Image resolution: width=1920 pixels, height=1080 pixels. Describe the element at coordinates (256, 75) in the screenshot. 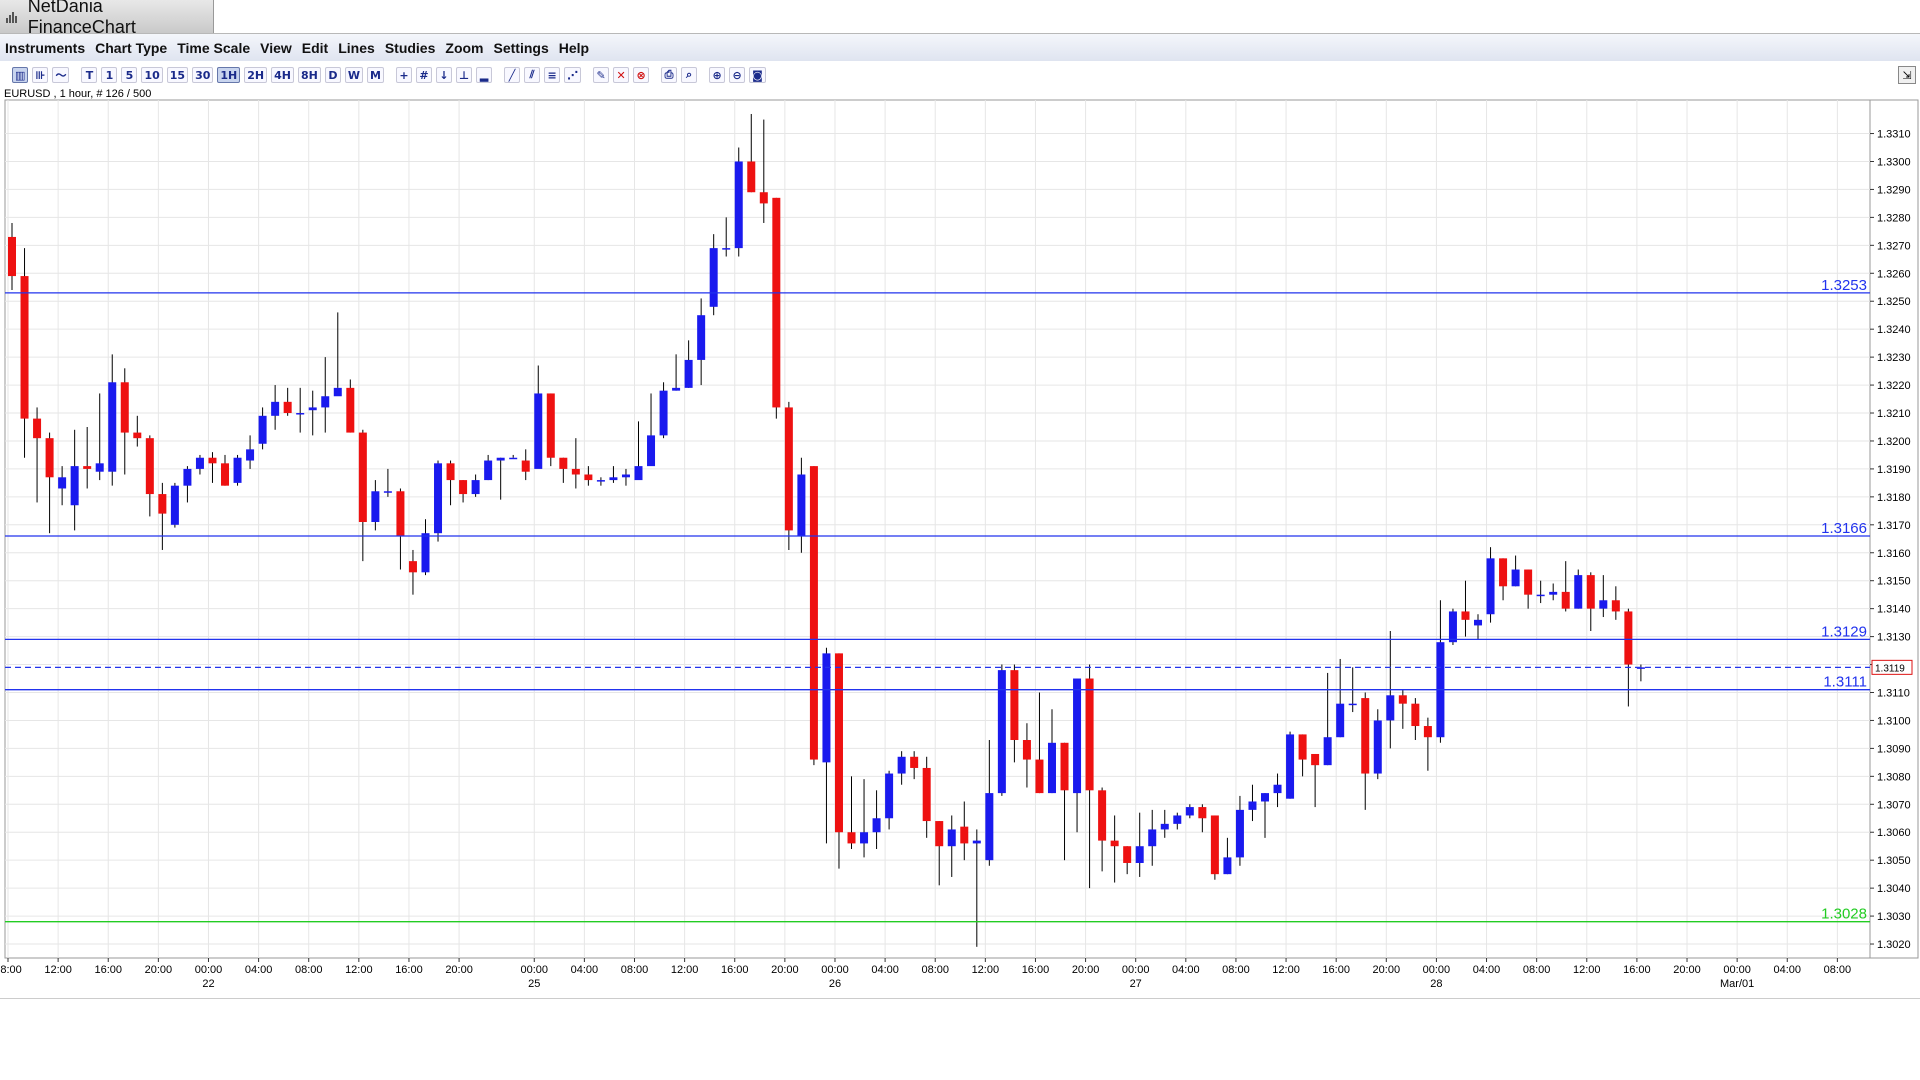

I see `2-hour-icon: 2H` at that location.